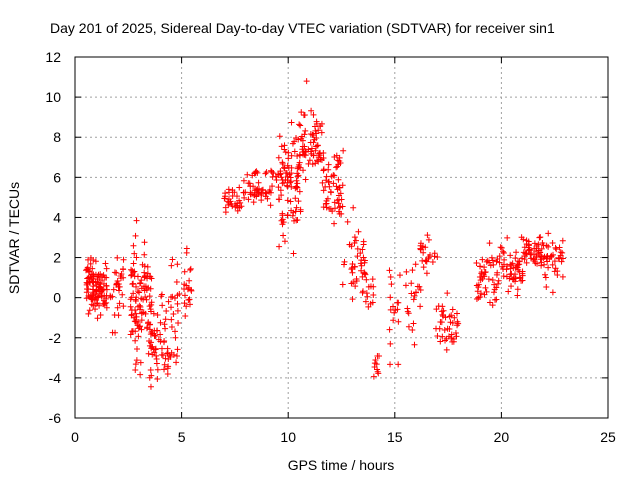  Describe the element at coordinates (55, 418) in the screenshot. I see `y-tick-label: -6` at that location.